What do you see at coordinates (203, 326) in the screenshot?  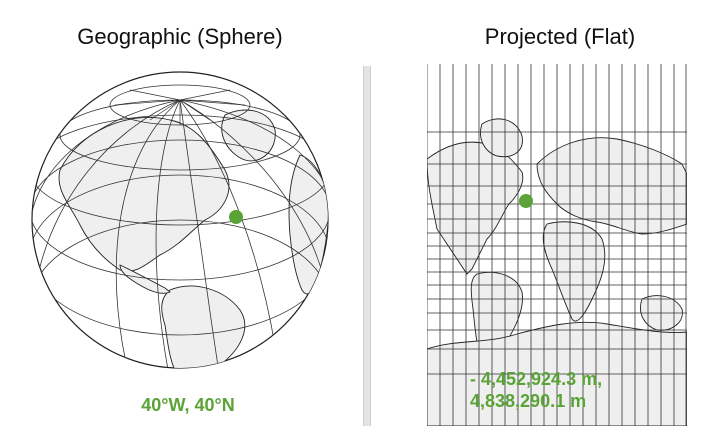 I see `south-america-land` at bounding box center [203, 326].